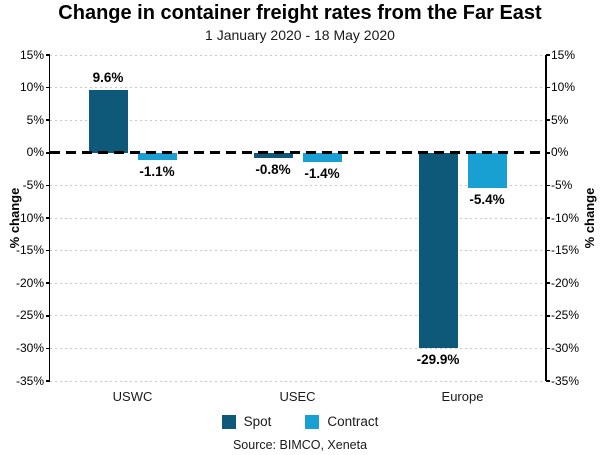 This screenshot has width=600, height=455. Describe the element at coordinates (547, 283) in the screenshot. I see `y-tick-mark-right-neg20` at that location.